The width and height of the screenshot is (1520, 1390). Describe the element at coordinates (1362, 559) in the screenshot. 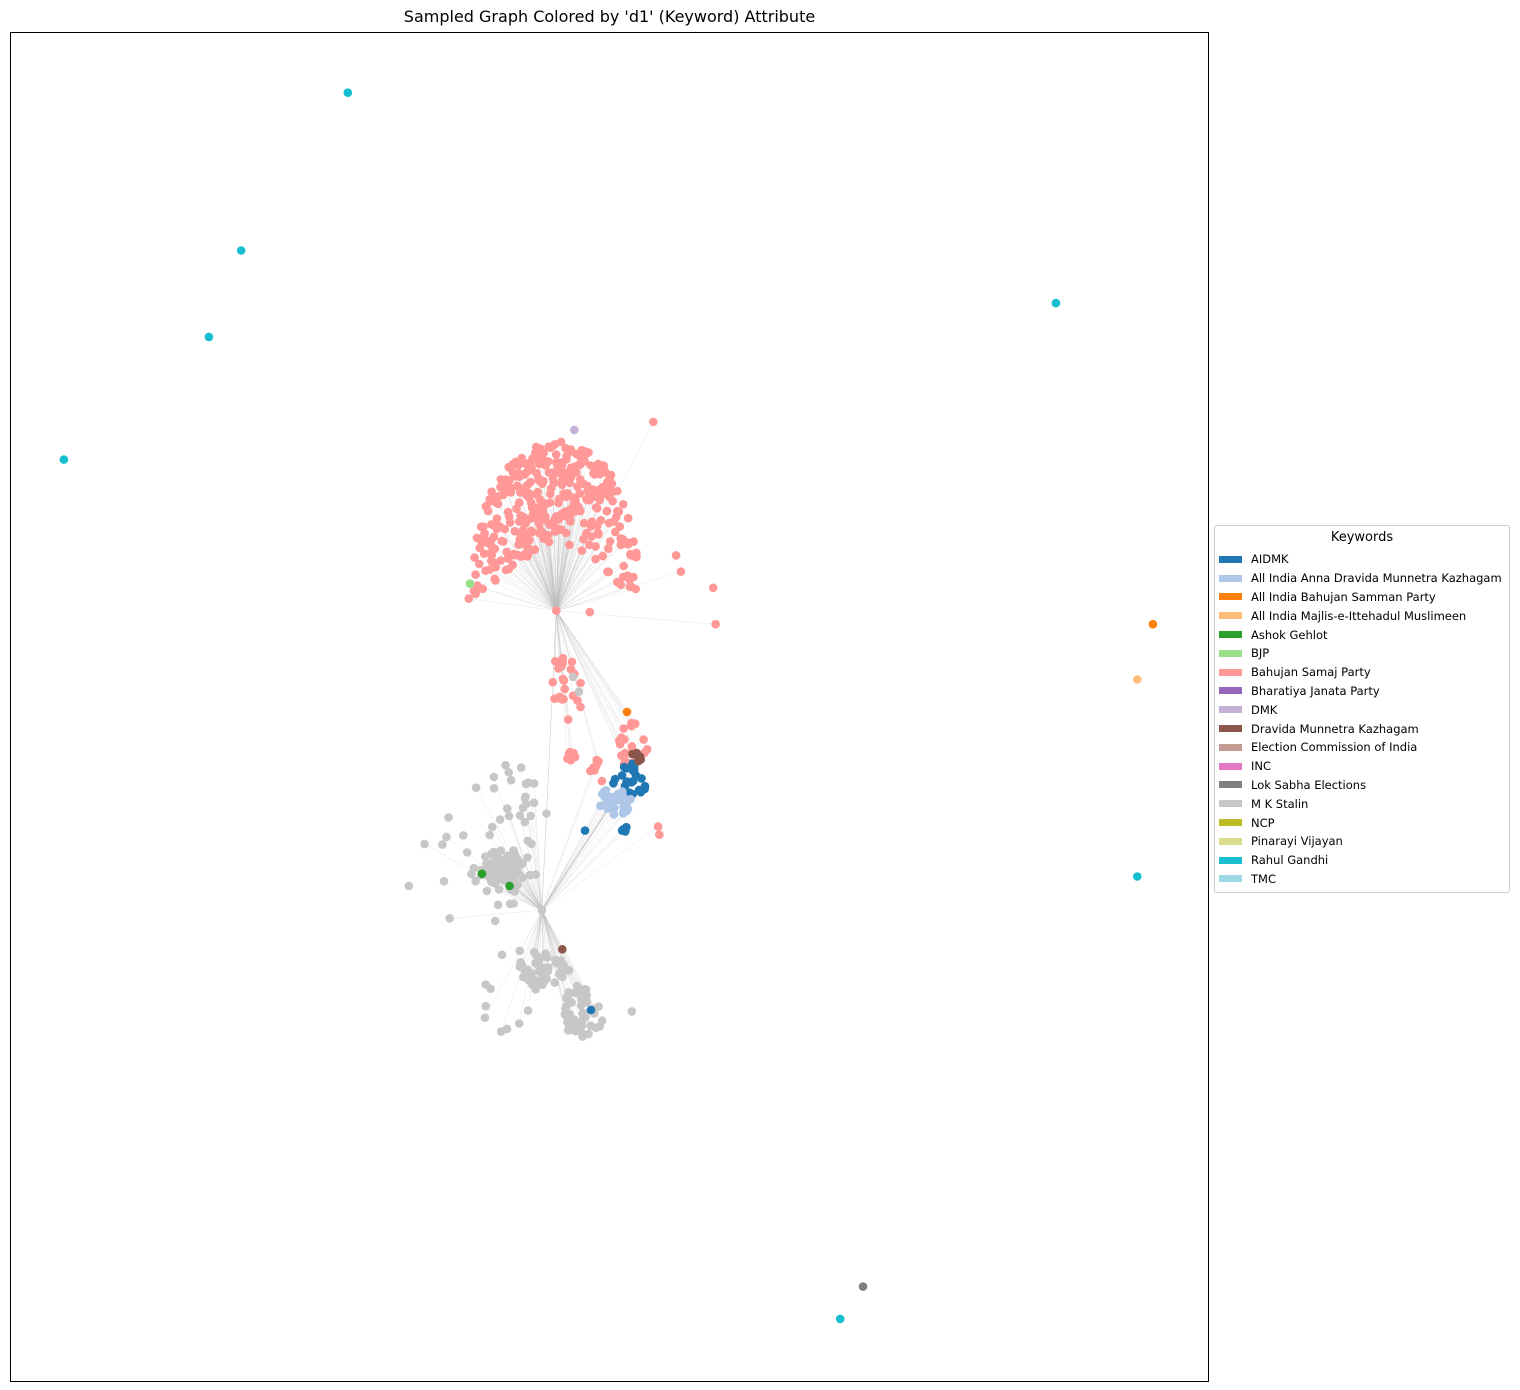

I see `legend-item: AIDMK` at that location.